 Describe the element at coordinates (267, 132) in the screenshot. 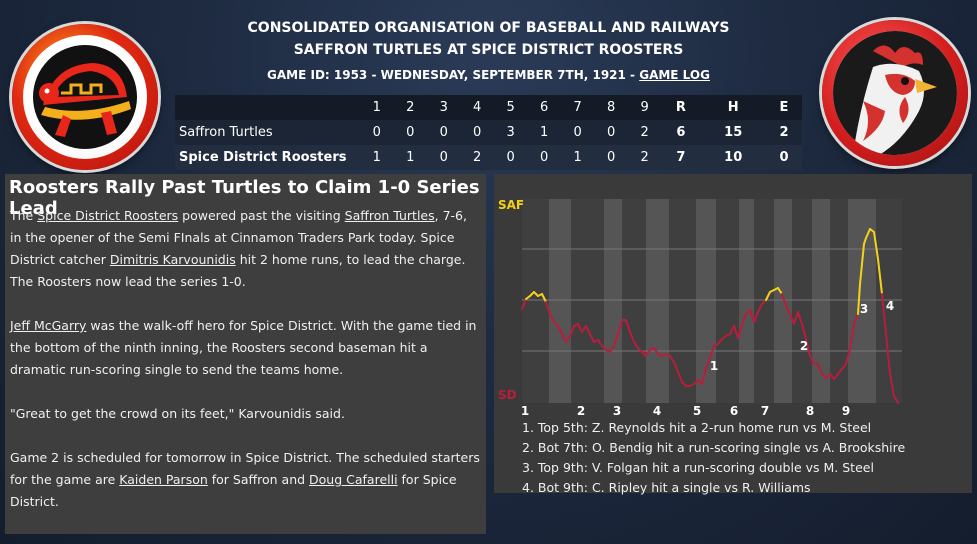

I see `away-team-name: Saffron Turtles` at that location.